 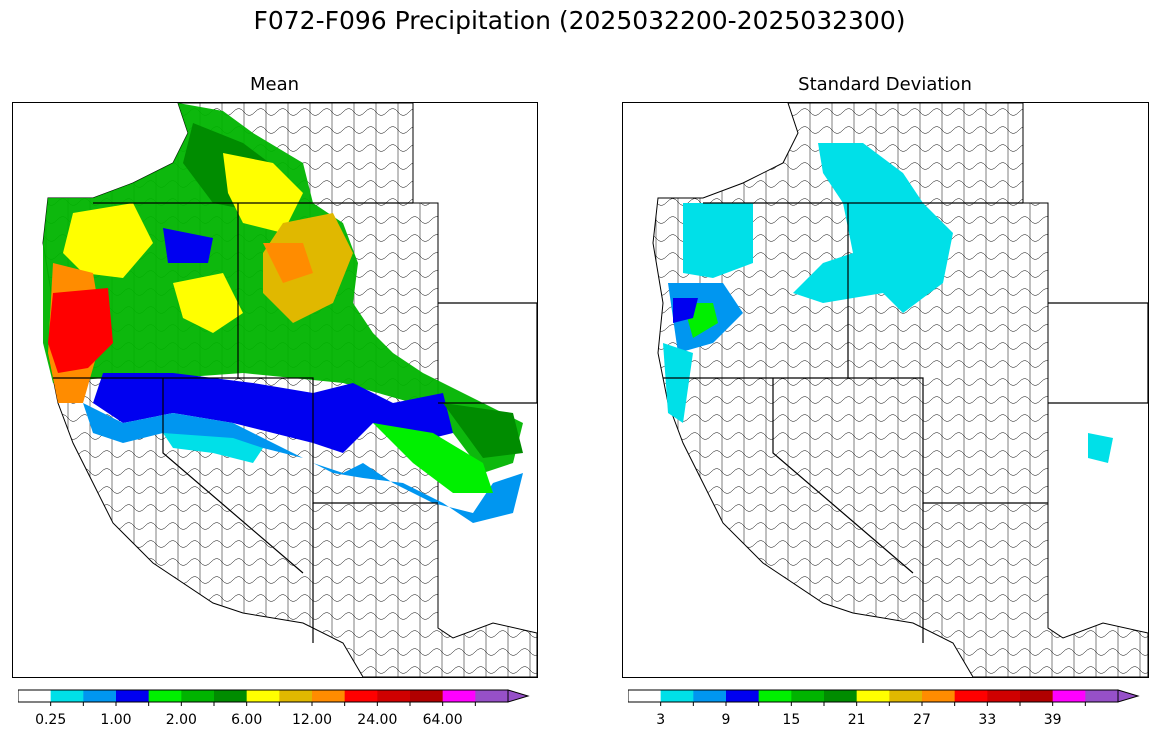 What do you see at coordinates (377, 720) in the screenshot?
I see `colorbar-label: 24.00` at bounding box center [377, 720].